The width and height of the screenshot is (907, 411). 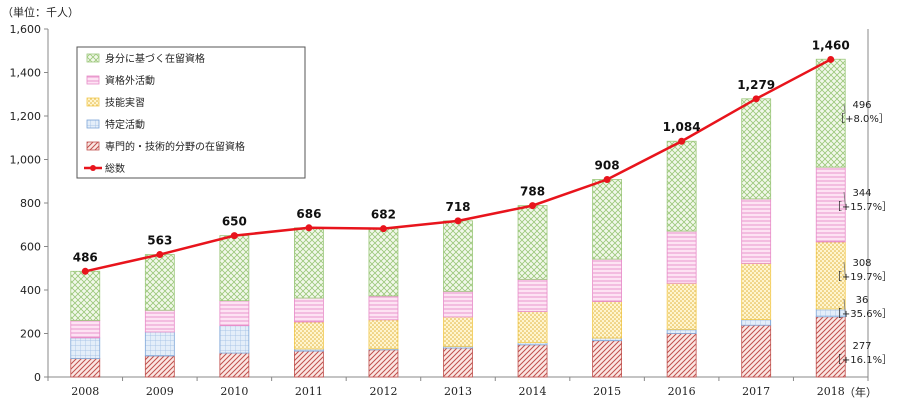 What do you see at coordinates (682, 127) in the screenshot?
I see `total-label: 1,084` at bounding box center [682, 127].